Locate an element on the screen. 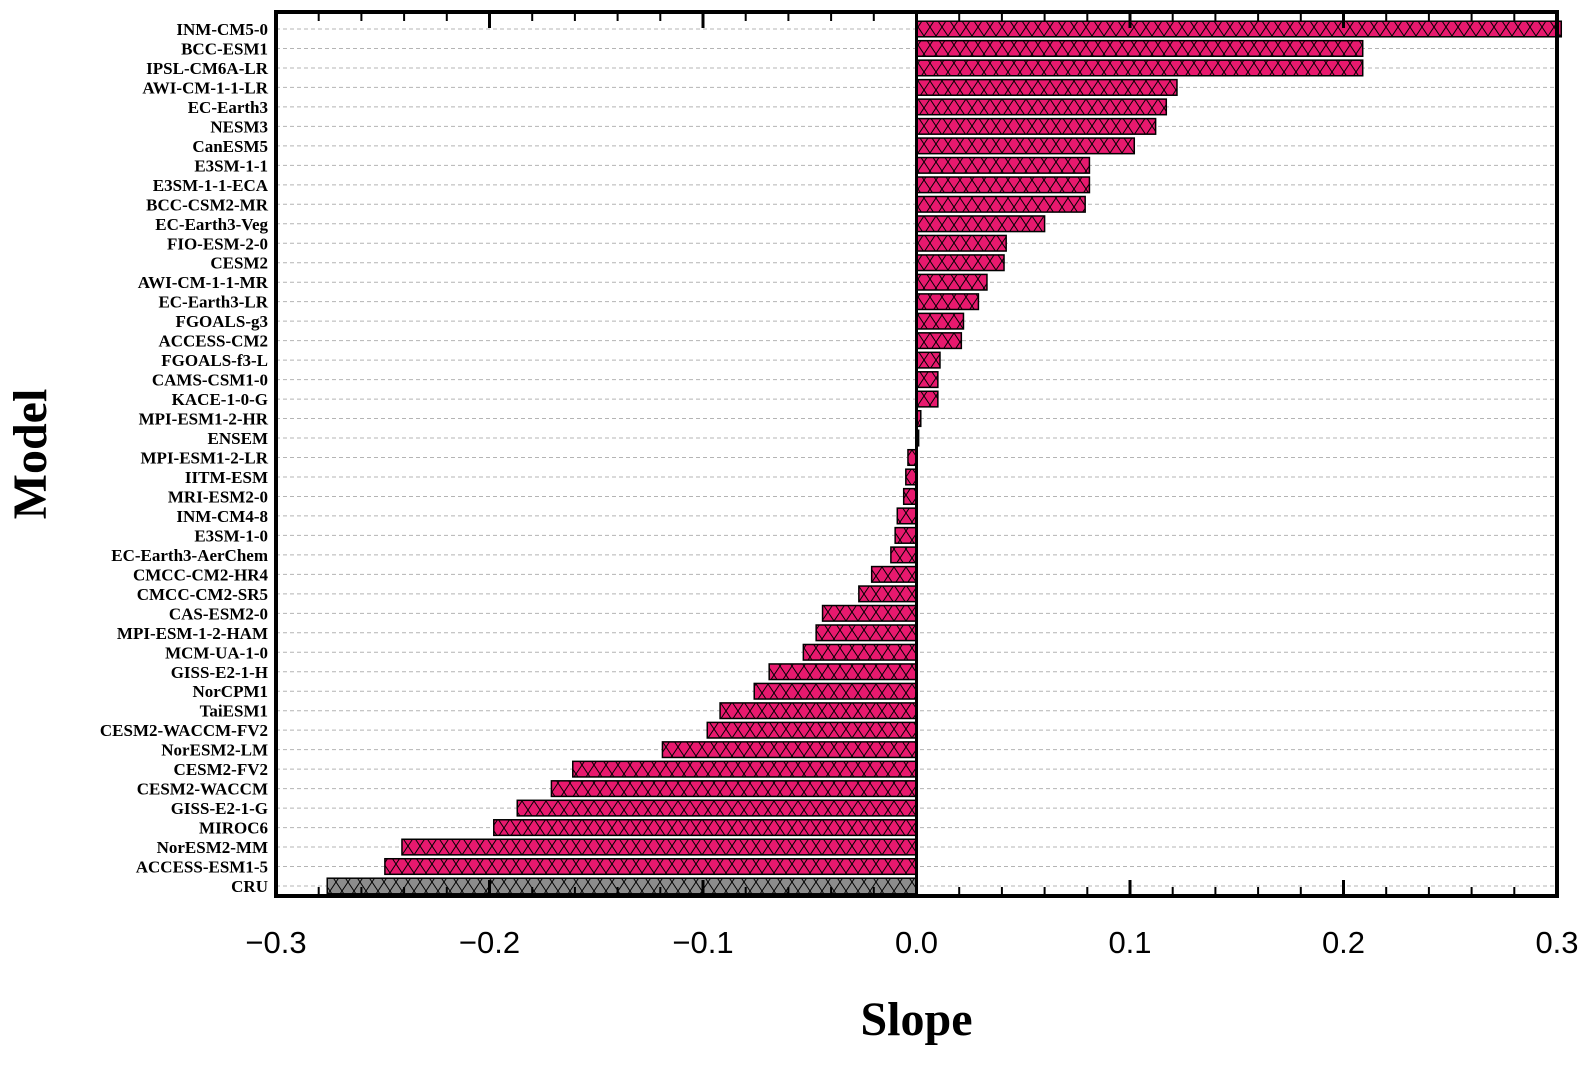 Image resolution: width=1595 pixels, height=1070 pixels. y-tick-label: BCC-ESM1 is located at coordinates (224, 48).